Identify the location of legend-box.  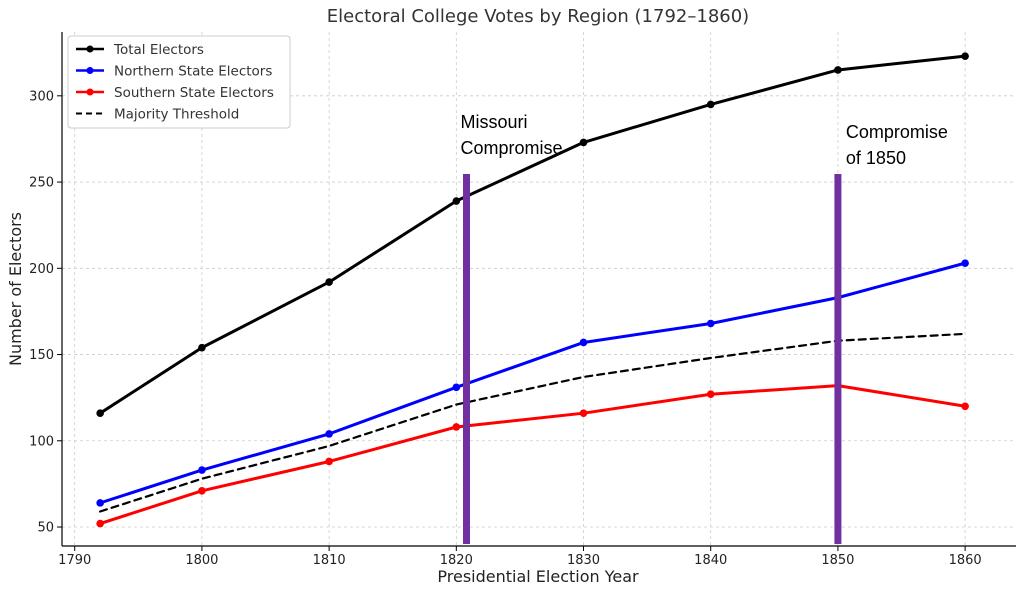
(179, 82).